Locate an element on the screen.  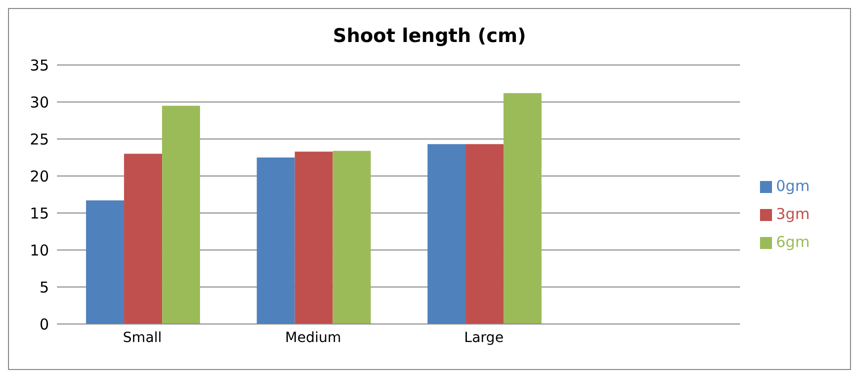
y-tick-label: 15 is located at coordinates (39, 213).